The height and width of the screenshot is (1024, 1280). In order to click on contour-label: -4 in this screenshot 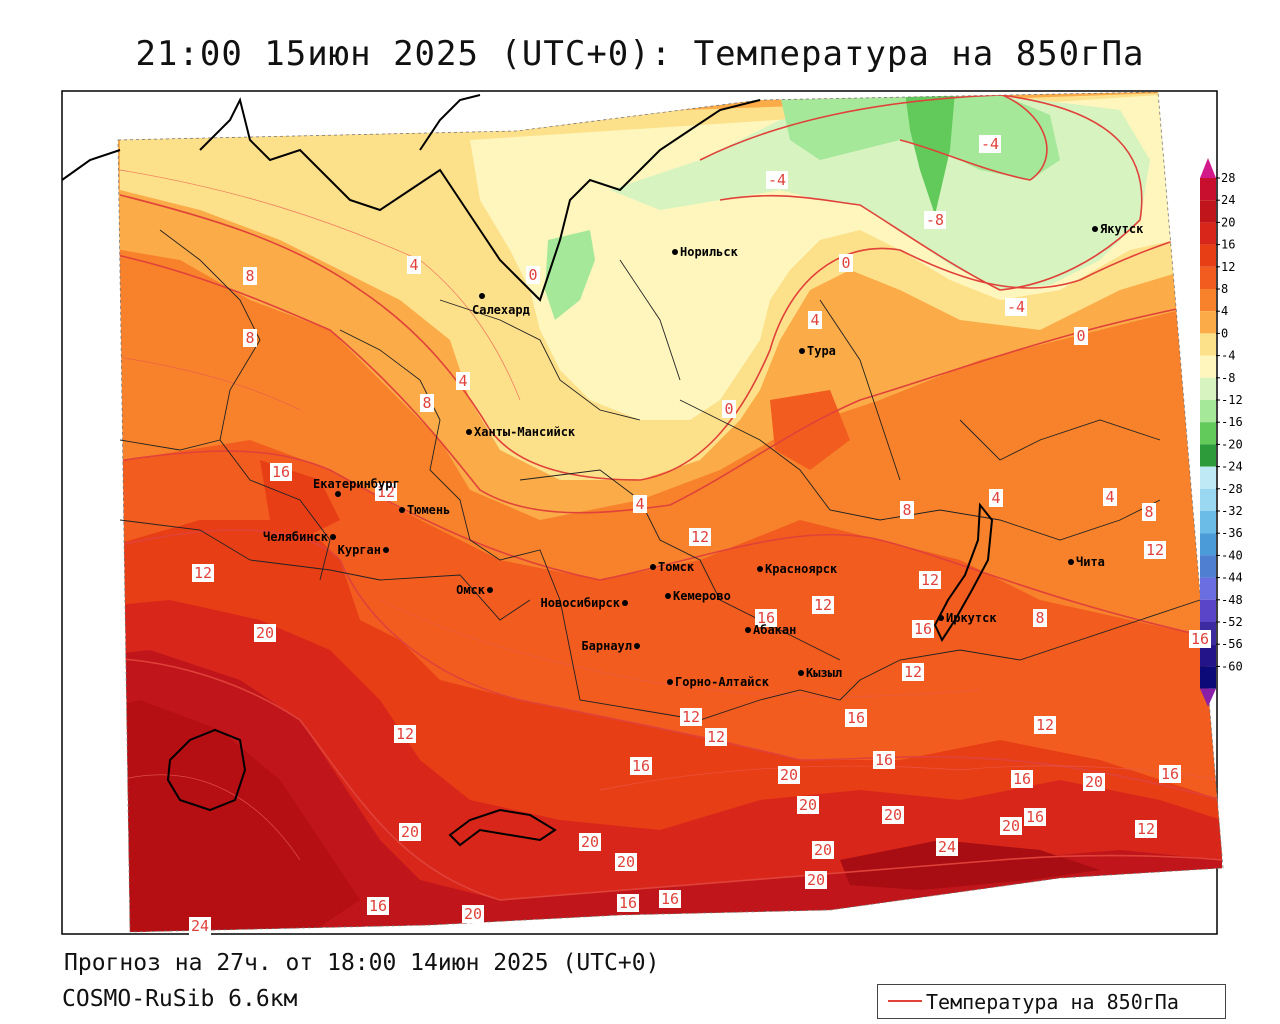, I will do `click(1016, 307)`.